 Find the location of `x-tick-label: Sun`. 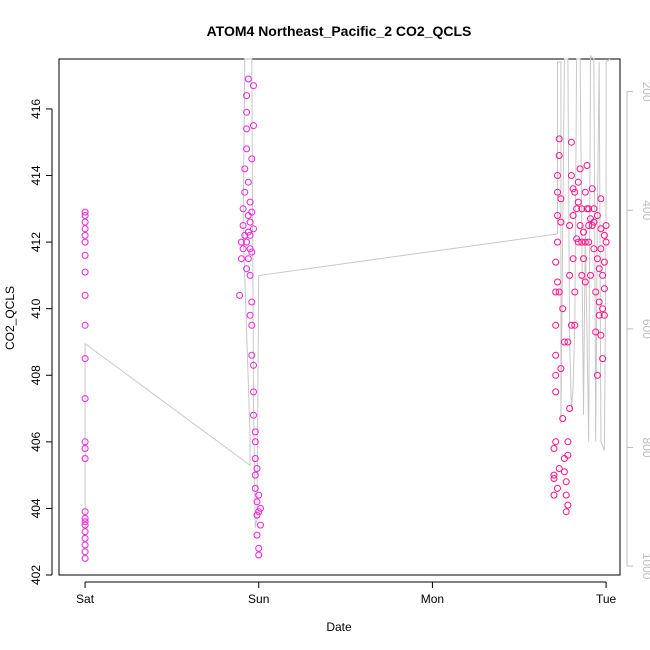

x-tick-label: Sun is located at coordinates (258, 599).